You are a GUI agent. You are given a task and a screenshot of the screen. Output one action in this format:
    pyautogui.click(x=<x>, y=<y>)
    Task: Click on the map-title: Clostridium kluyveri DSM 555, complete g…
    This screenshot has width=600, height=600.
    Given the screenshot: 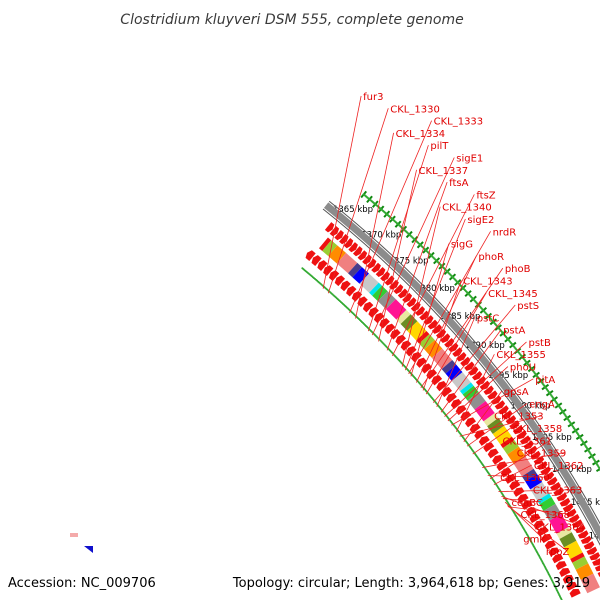 What is the action you would take?
    pyautogui.click(x=291, y=20)
    